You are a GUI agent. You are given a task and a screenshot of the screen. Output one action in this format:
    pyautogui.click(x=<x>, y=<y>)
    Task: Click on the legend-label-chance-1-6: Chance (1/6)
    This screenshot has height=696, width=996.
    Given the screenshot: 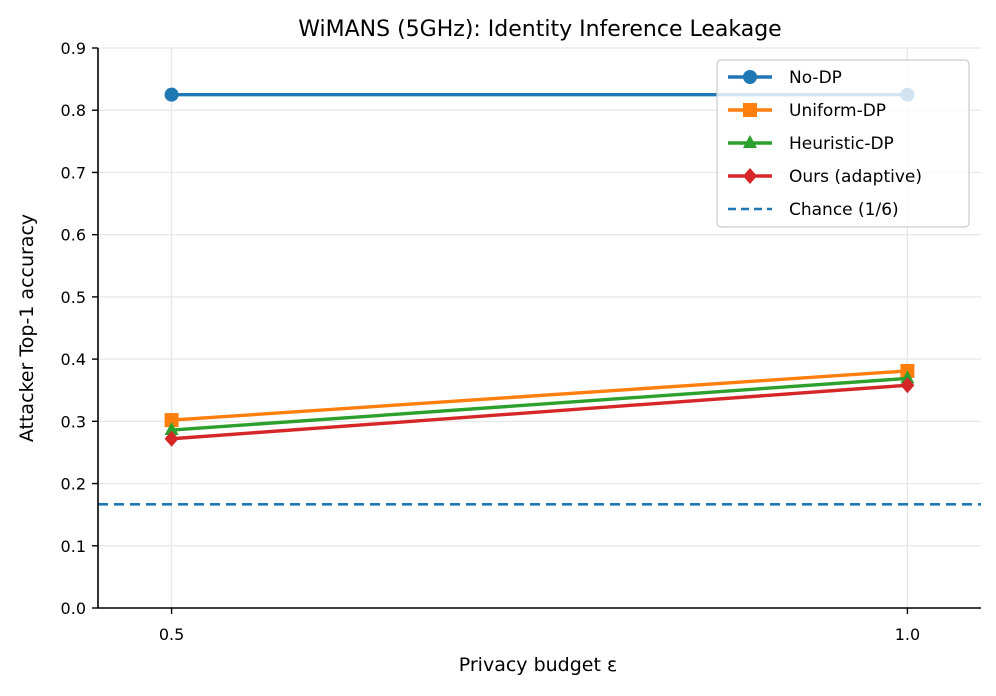 What is the action you would take?
    pyautogui.click(x=844, y=210)
    